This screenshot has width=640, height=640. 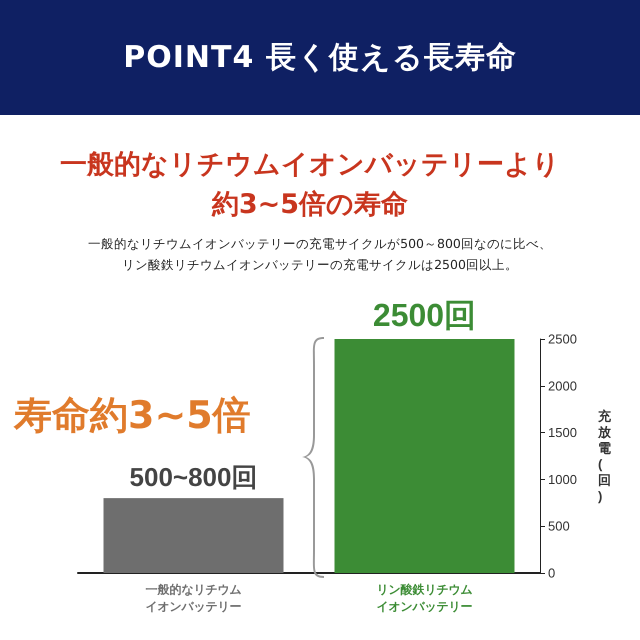 What do you see at coordinates (320, 254) in the screenshot?
I see `text: 一般的なリチウムイオンバッテリーの充電サイクルが500～800回なのに比べ、リン酸鉄リチウムイオンバッテリーの充電サイクルは2500回以上。` at bounding box center [320, 254].